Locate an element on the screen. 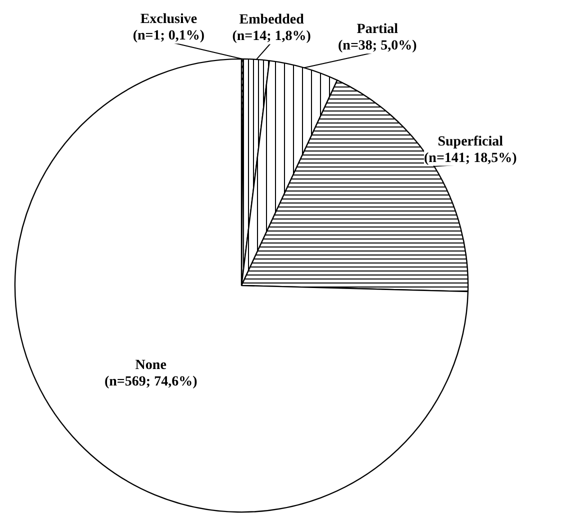 This screenshot has width=583, height=513. slice-label: None is located at coordinates (150, 365).